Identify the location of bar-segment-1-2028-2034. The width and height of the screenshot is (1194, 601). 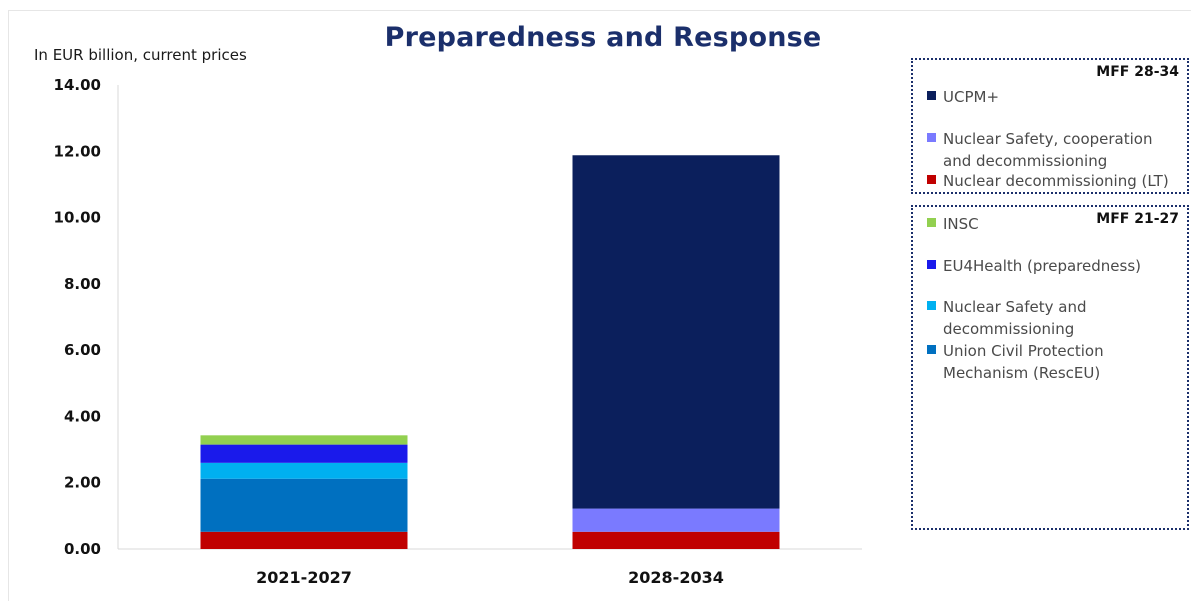
(676, 540).